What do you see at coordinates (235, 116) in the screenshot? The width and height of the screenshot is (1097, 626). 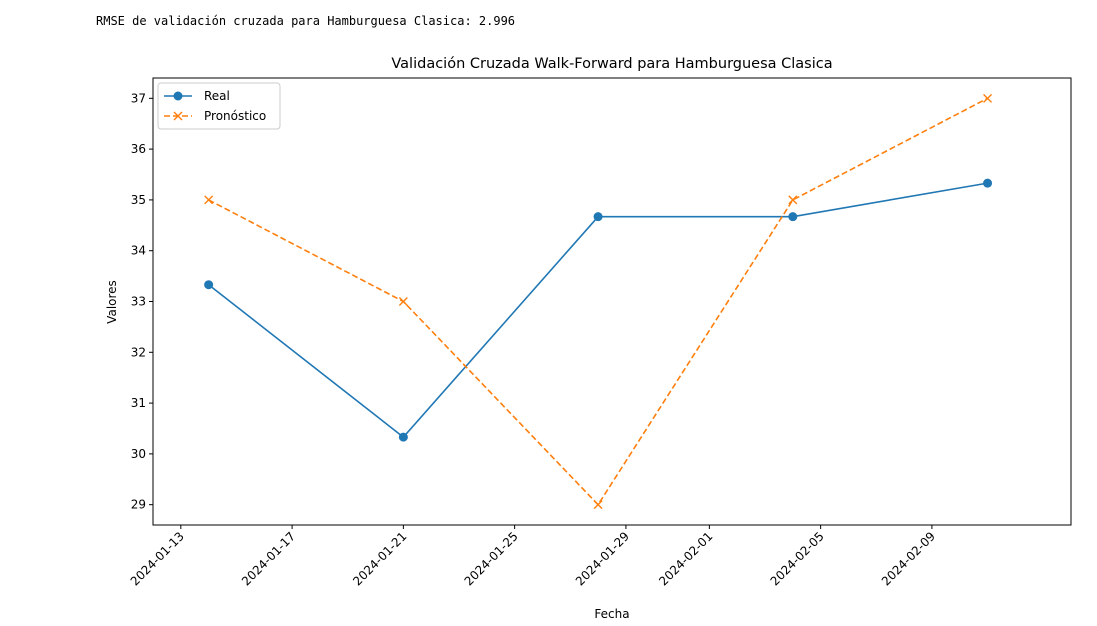 I see `legend-entry-label: Pronóstico` at bounding box center [235, 116].